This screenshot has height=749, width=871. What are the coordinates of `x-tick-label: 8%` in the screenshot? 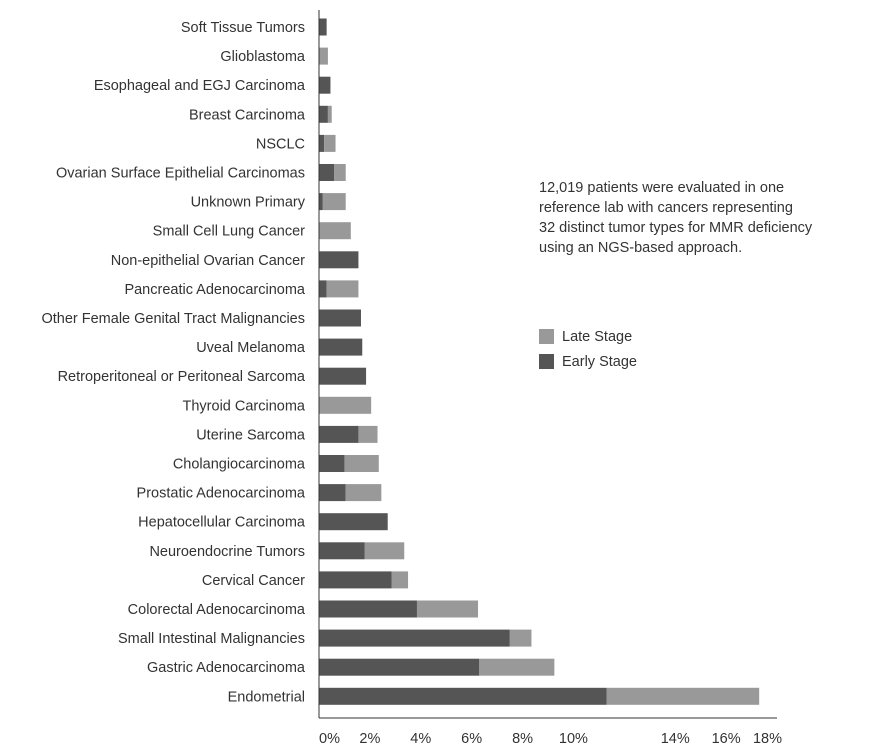 It's located at (522, 739).